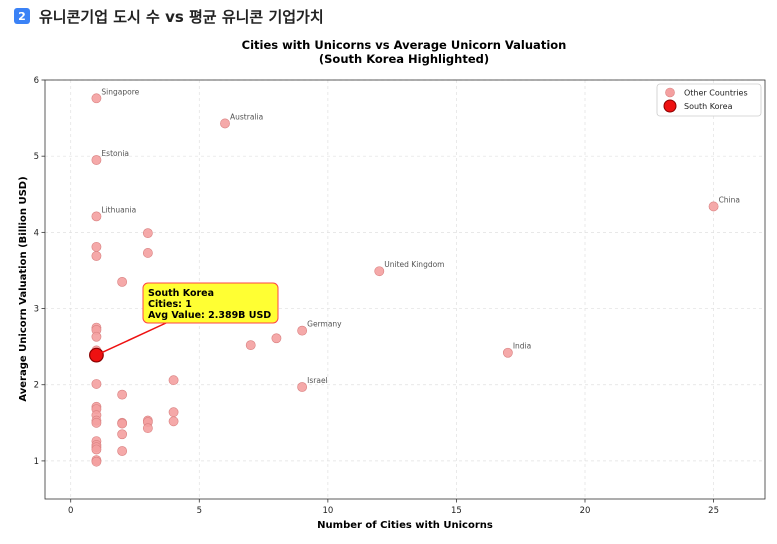 Image resolution: width=777 pixels, height=544 pixels. I want to click on x-tick-label: 5, so click(199, 511).